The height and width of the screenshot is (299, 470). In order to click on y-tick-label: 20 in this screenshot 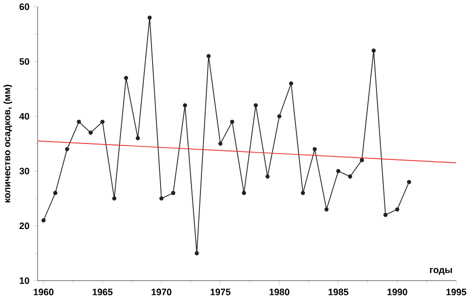, I will do `click(25, 226)`.